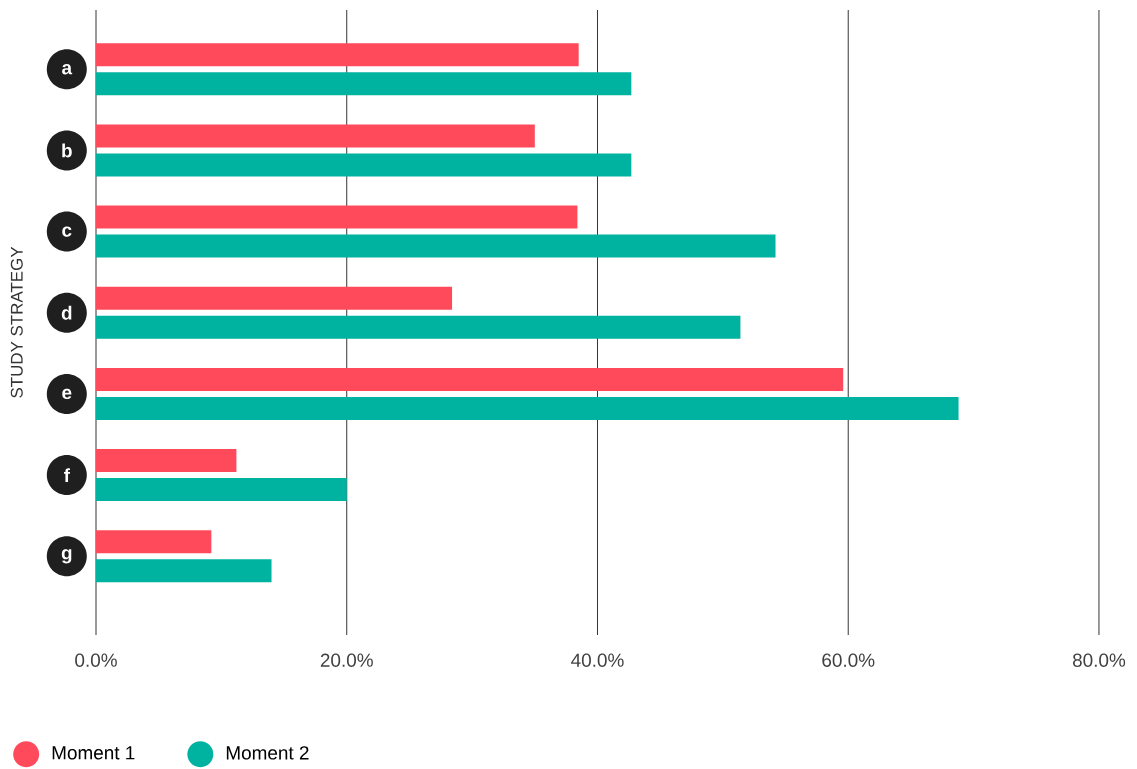  I want to click on x-tick-label: 40.0%, so click(597, 660).